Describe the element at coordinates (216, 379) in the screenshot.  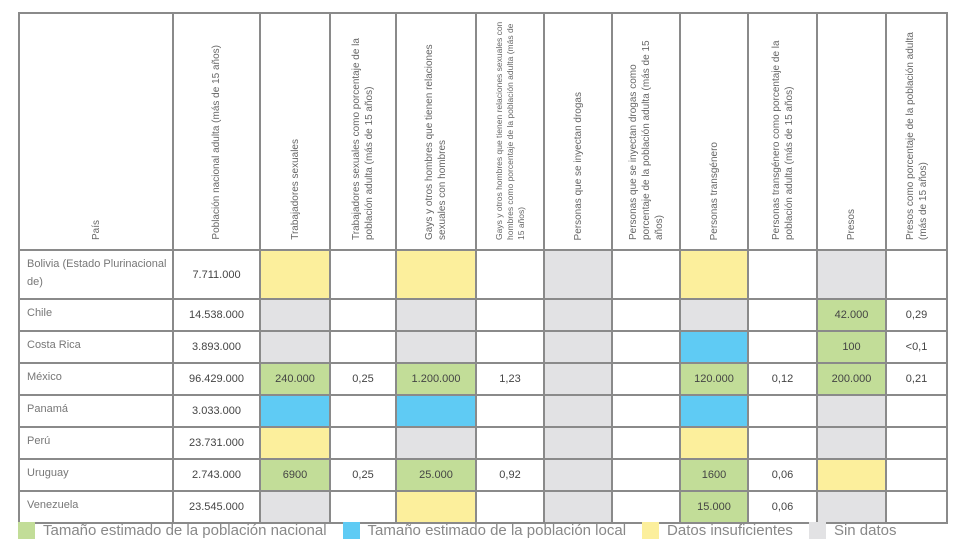
I see `population-cell: 96.429.000` at that location.